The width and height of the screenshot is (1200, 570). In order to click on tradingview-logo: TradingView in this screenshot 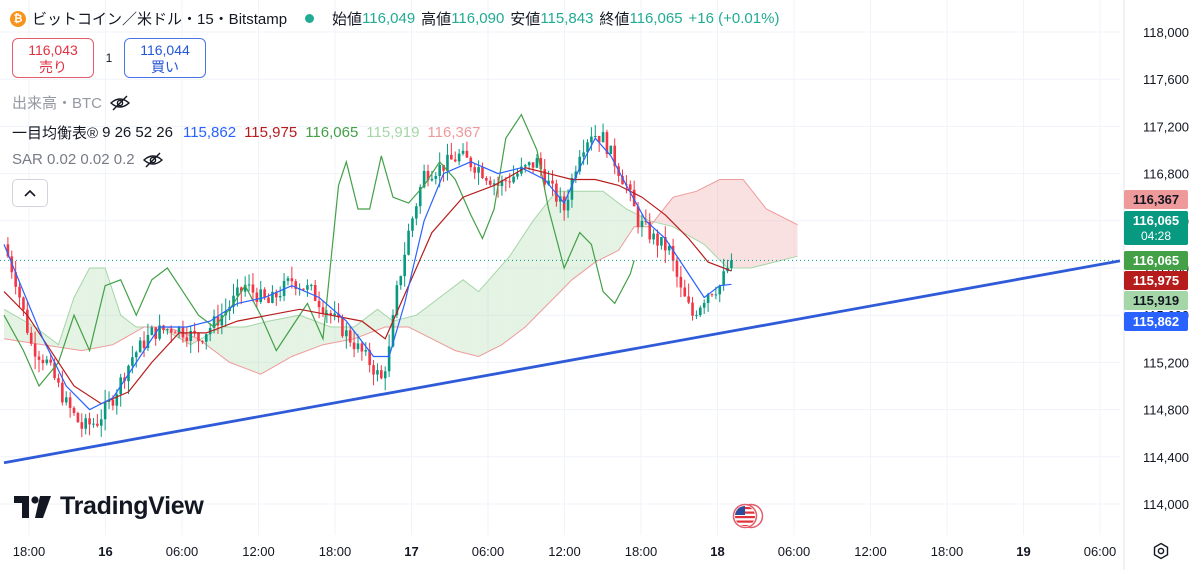, I will do `click(109, 506)`.